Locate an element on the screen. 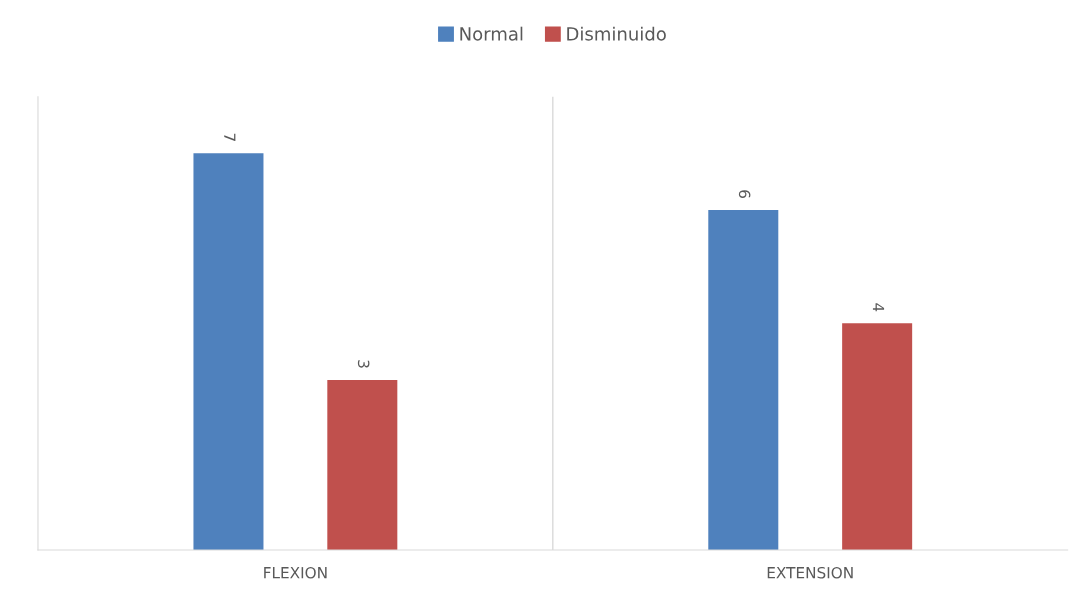  data-label: 7 is located at coordinates (230, 137).